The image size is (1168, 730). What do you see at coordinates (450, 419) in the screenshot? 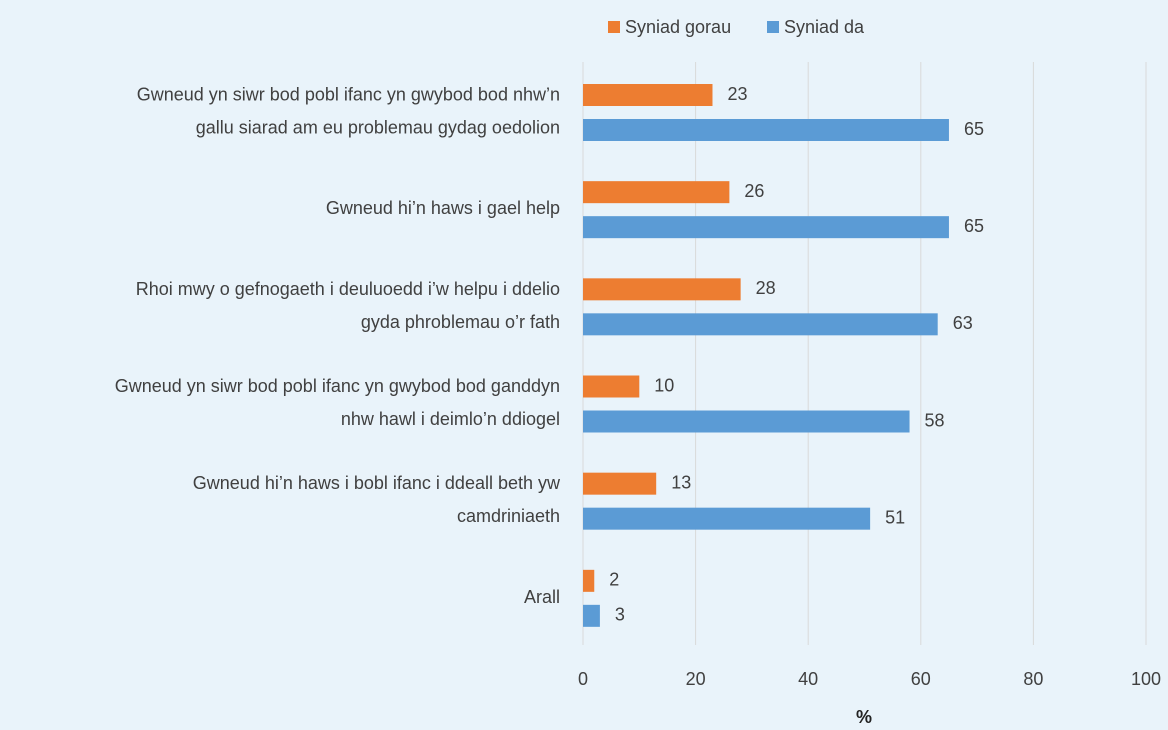
I see `y-tick-label-line: nhw hawl i deimlo’n ddiogel` at bounding box center [450, 419].